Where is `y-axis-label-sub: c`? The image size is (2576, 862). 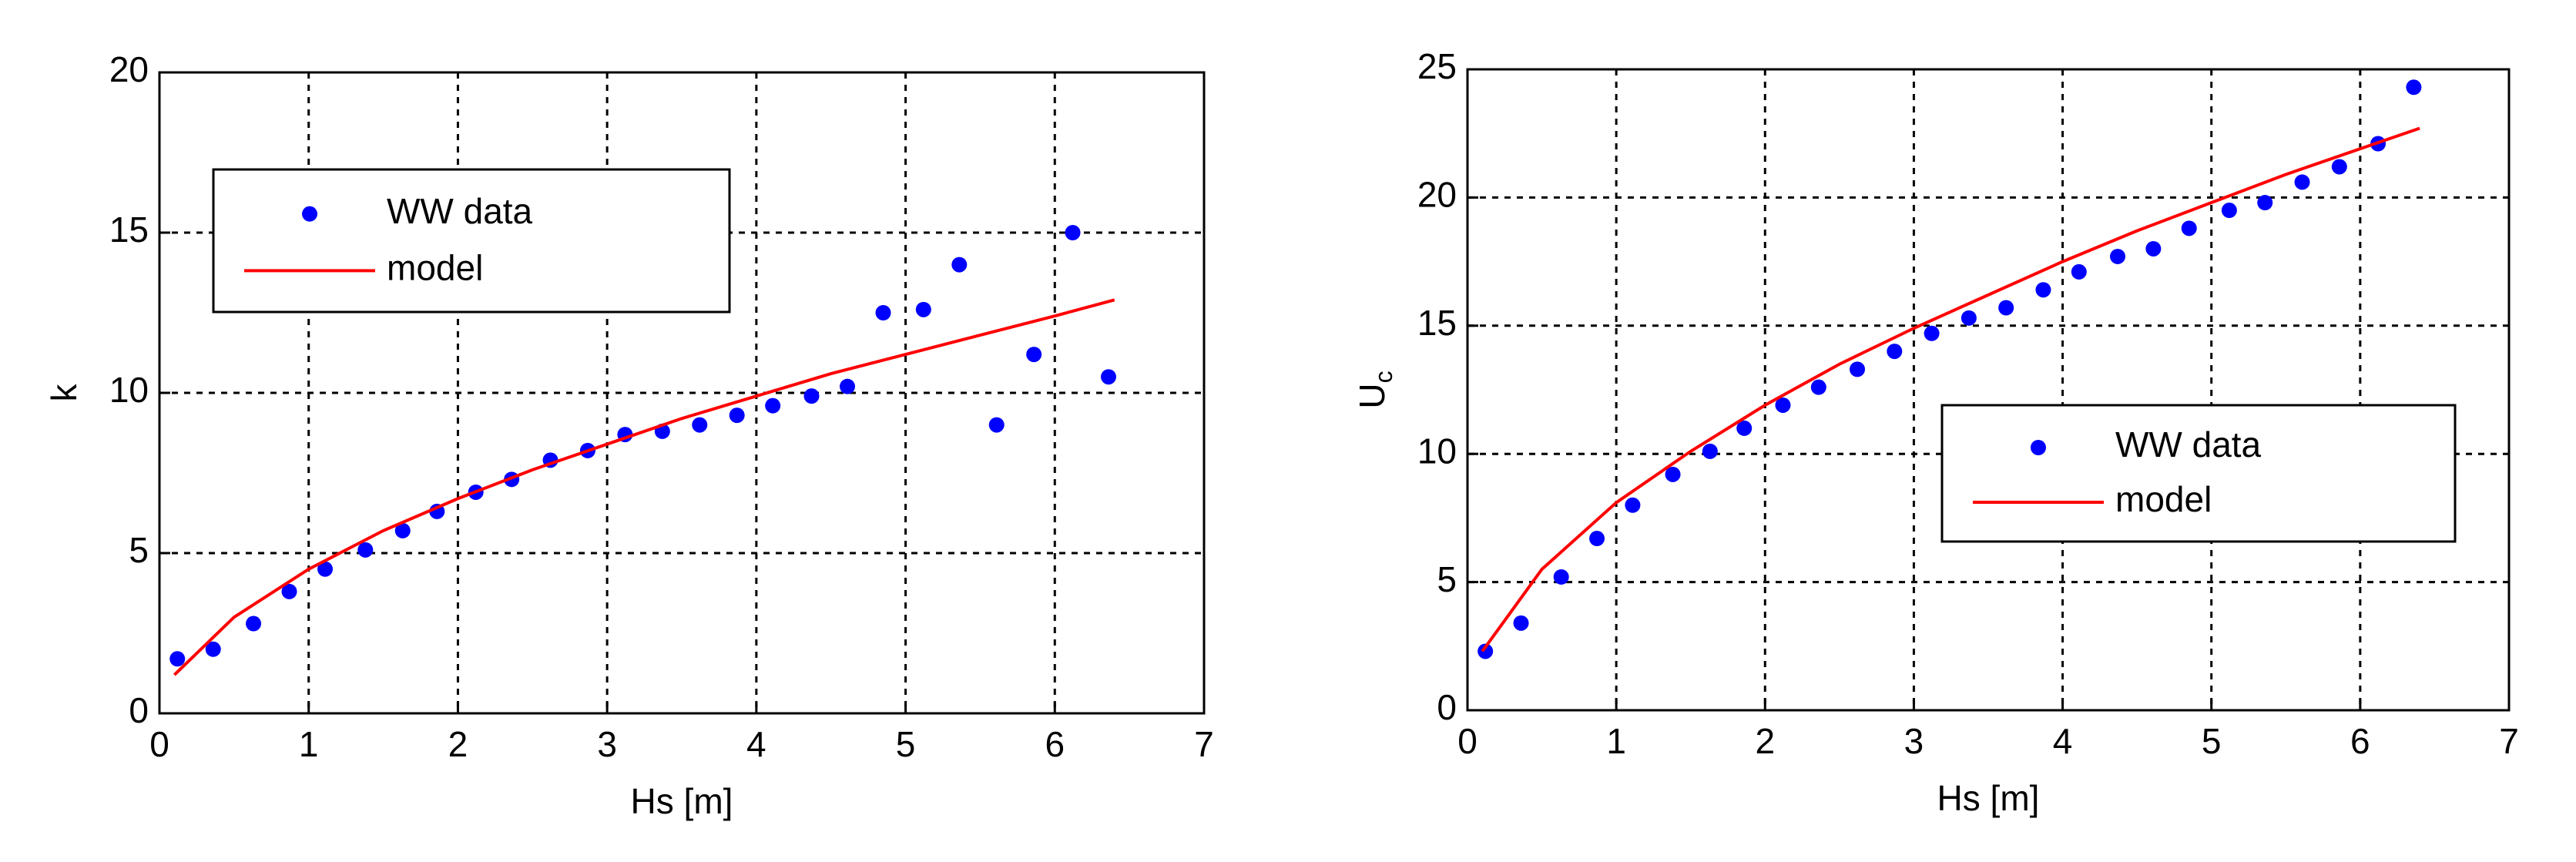 y-axis-label-sub: c is located at coordinates (1383, 377).